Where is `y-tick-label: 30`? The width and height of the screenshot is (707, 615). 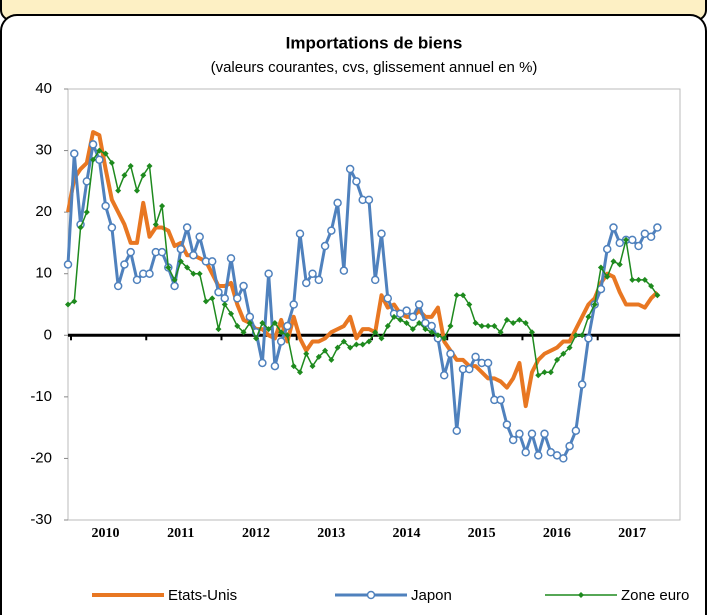
y-tick-label: 30 is located at coordinates (43, 150).